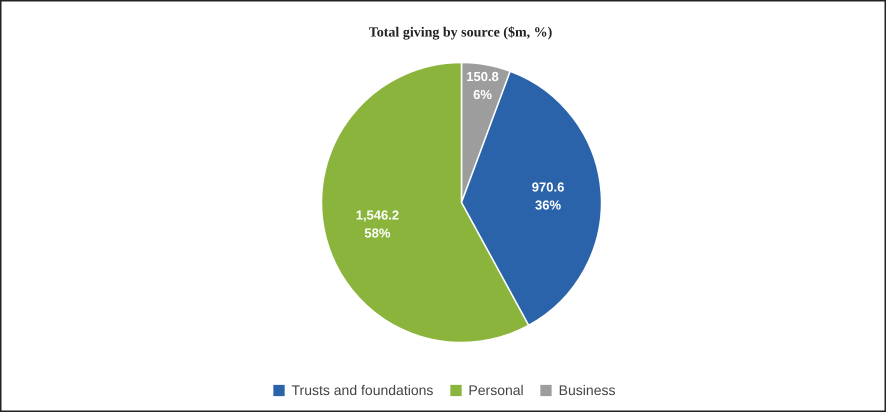  Describe the element at coordinates (460, 33) in the screenshot. I see `chart-title: Total giving by source ($m, %)` at that location.